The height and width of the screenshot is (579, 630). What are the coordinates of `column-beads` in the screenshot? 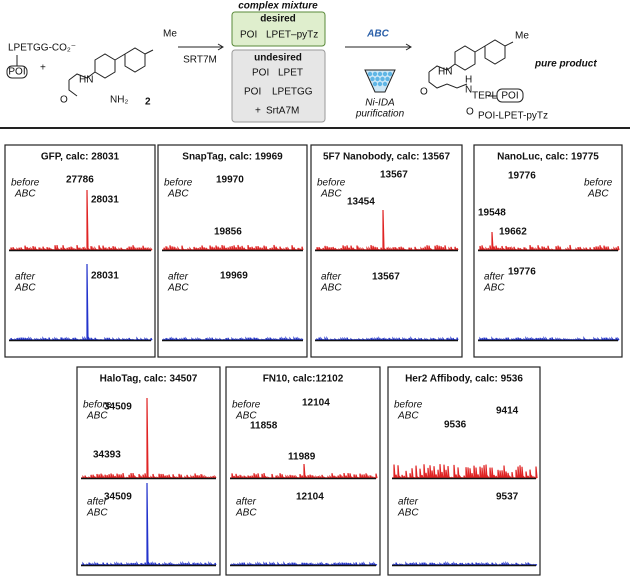 It's located at (380, 79).